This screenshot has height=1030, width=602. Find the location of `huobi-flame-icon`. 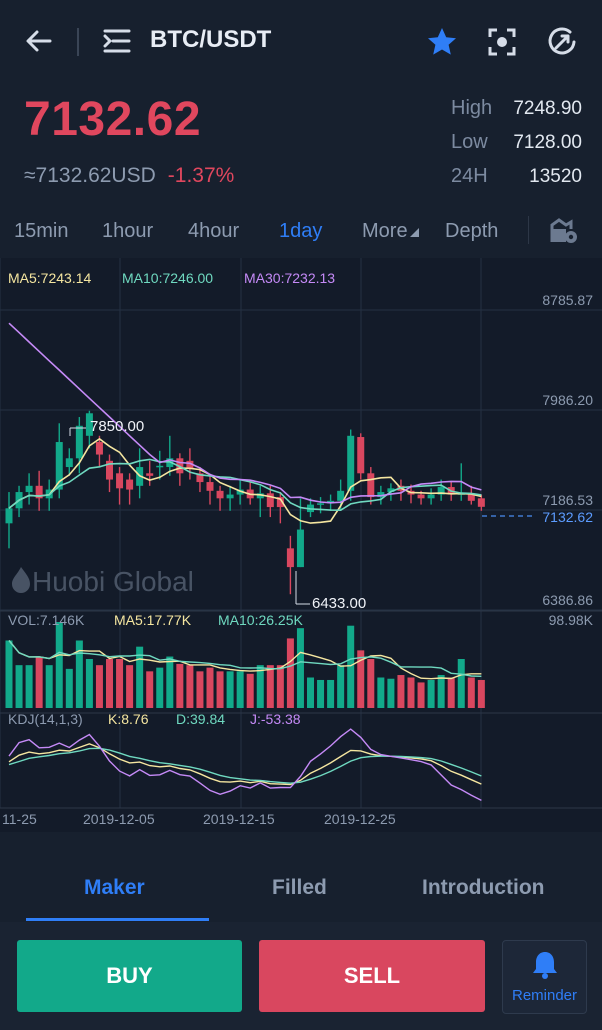

huobi-flame-icon is located at coordinates (21, 580).